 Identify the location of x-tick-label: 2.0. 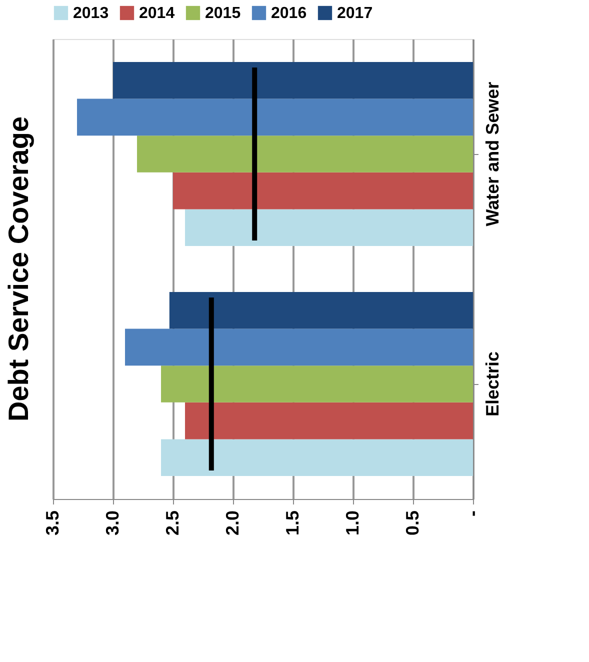
(232, 523).